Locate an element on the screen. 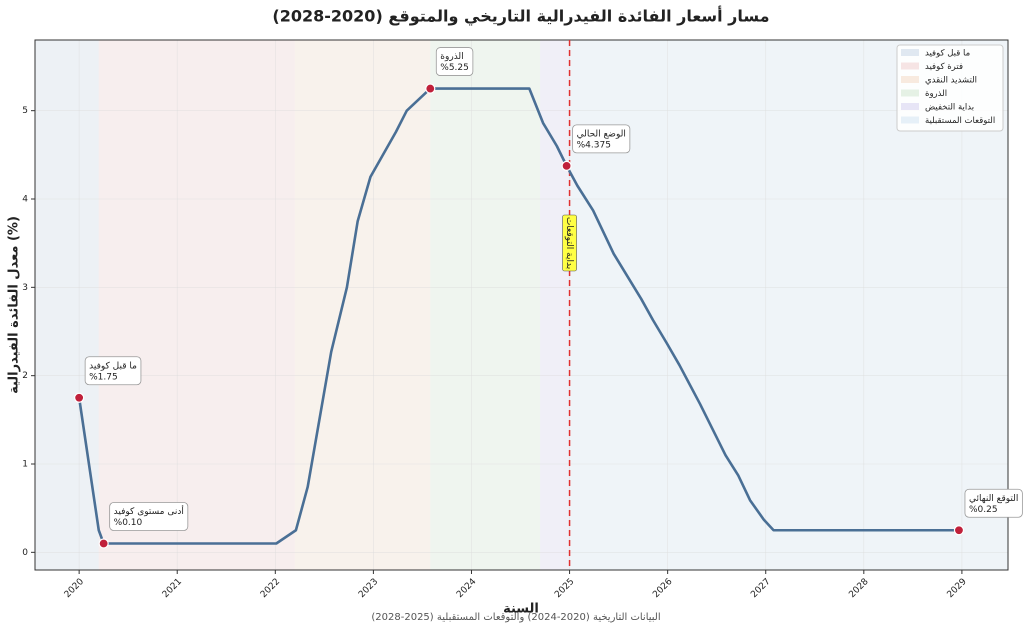 This screenshot has width=1024, height=629. forecast-label-group: بداية التوقعات is located at coordinates (569, 243).